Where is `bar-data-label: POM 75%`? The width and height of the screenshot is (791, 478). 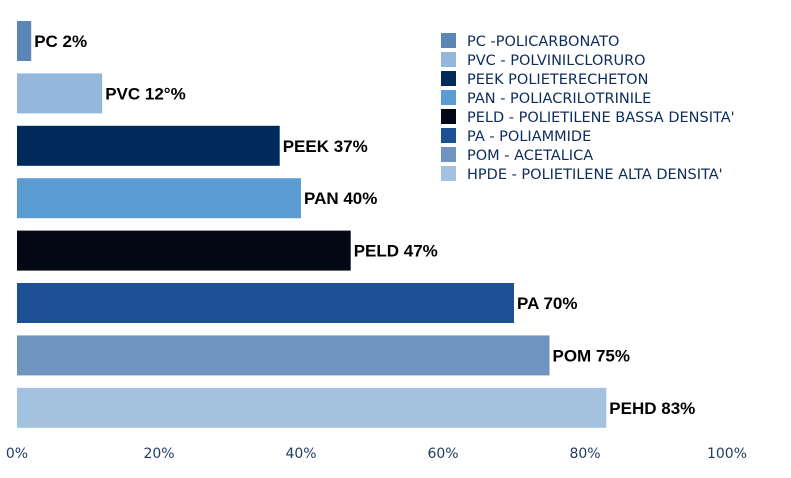
bar-data-label: POM 75% is located at coordinates (591, 355).